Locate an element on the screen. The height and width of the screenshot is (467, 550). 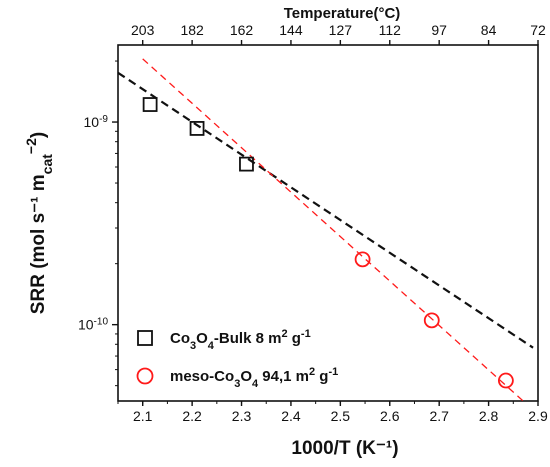
x-tick-label: 2.4 is located at coordinates (291, 416).